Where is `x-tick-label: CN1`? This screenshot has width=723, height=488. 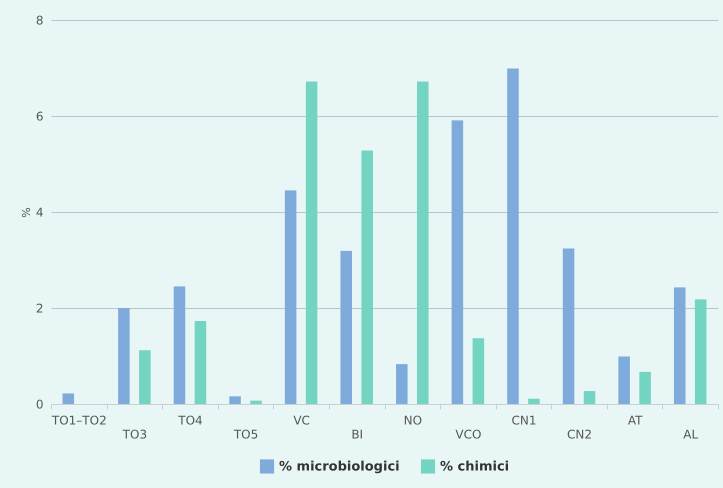
x-tick-label: CN1 is located at coordinates (523, 421).